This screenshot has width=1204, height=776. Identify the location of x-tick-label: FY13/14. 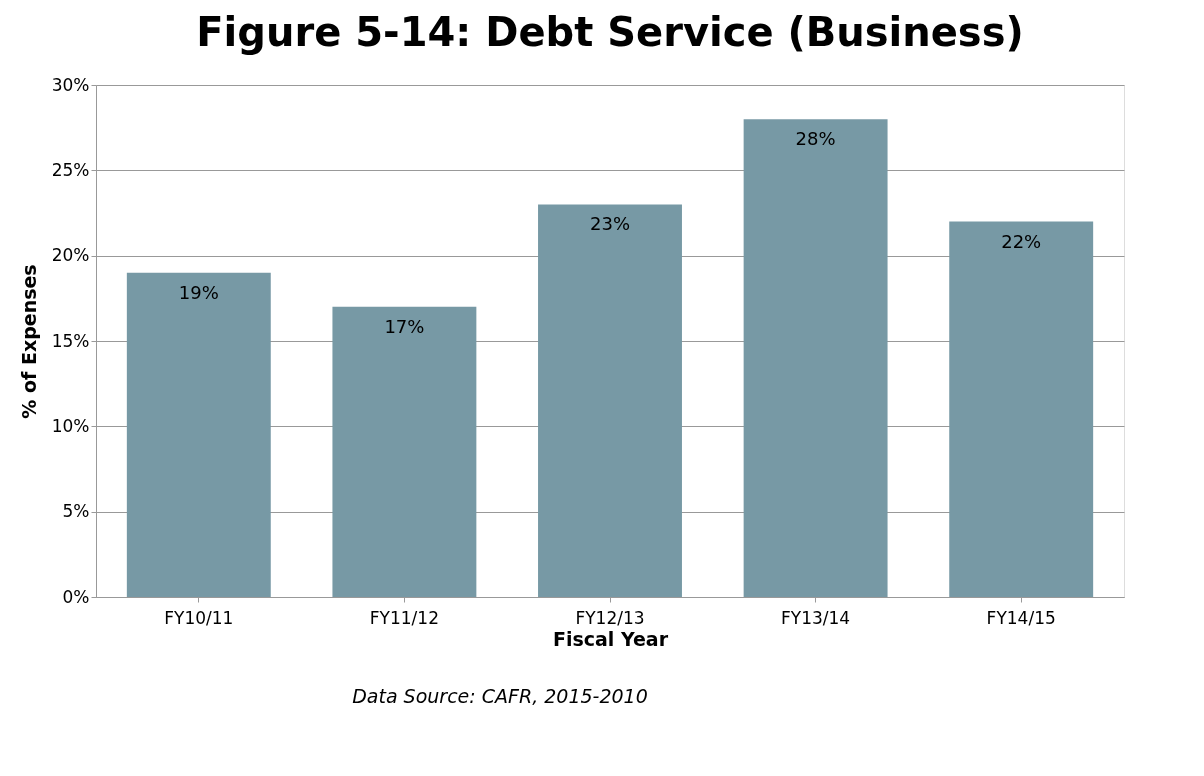
(816, 617).